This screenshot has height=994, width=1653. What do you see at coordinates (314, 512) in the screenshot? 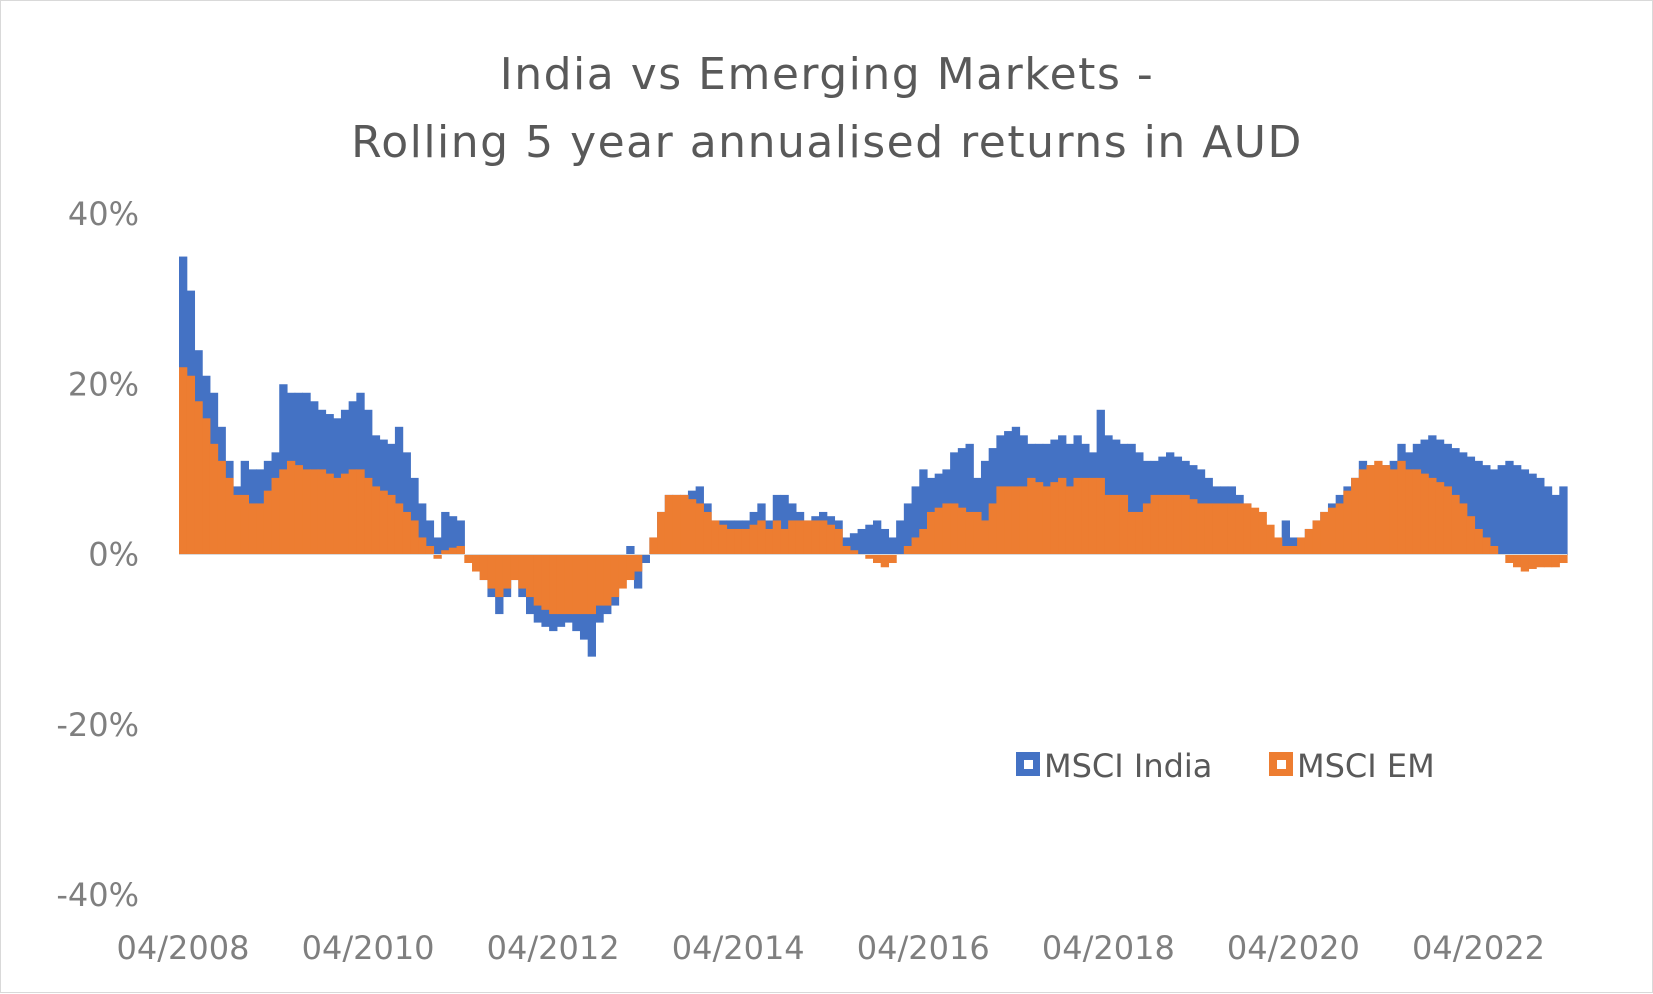
I see `bar-msci-em: MSCI EM 09/2009: 10%` at bounding box center [314, 512].